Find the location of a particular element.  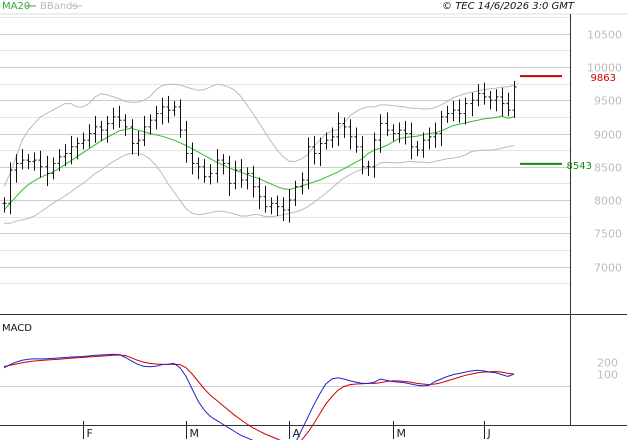

macd-label: MACD is located at coordinates (17, 328).